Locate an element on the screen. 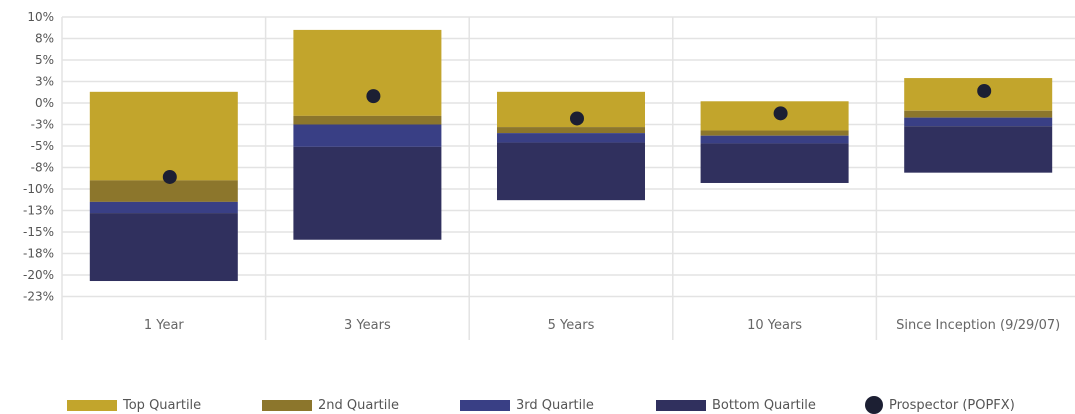 This screenshot has width=1075, height=414. legend-item-top-quartile: Top Quartile is located at coordinates (134, 405).